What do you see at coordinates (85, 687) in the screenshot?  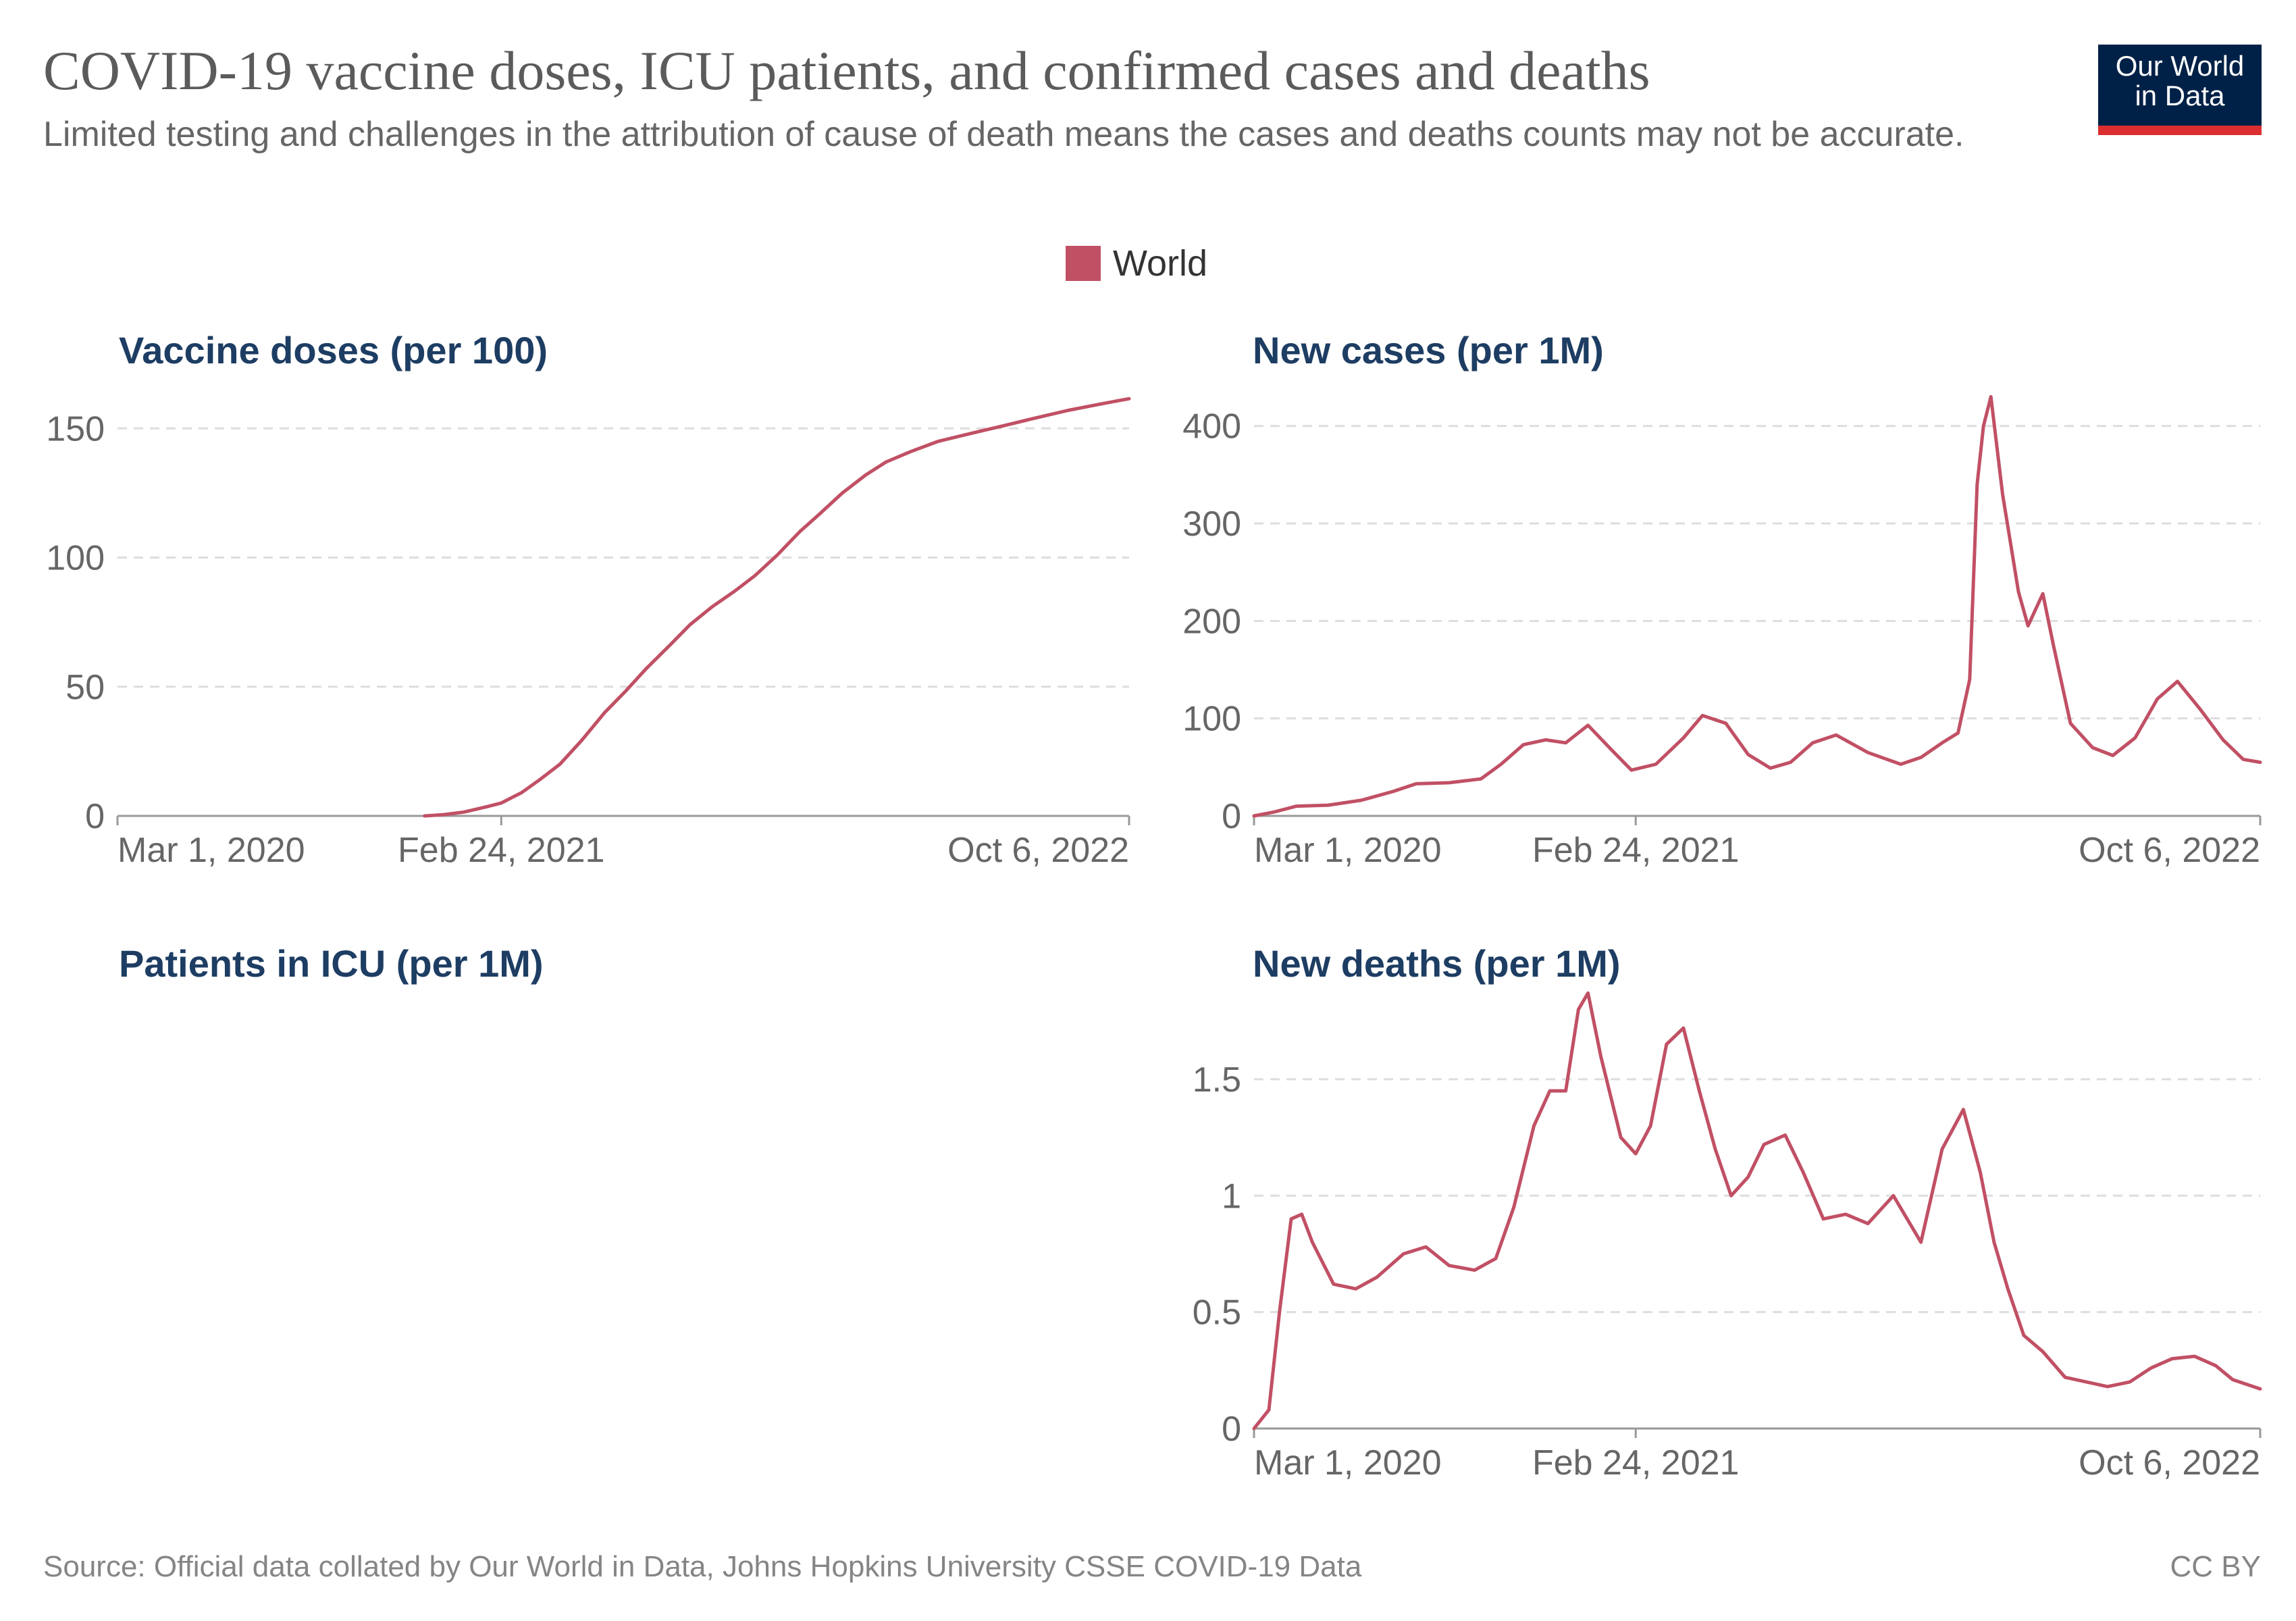 I see `y-tick-label: 50` at bounding box center [85, 687].